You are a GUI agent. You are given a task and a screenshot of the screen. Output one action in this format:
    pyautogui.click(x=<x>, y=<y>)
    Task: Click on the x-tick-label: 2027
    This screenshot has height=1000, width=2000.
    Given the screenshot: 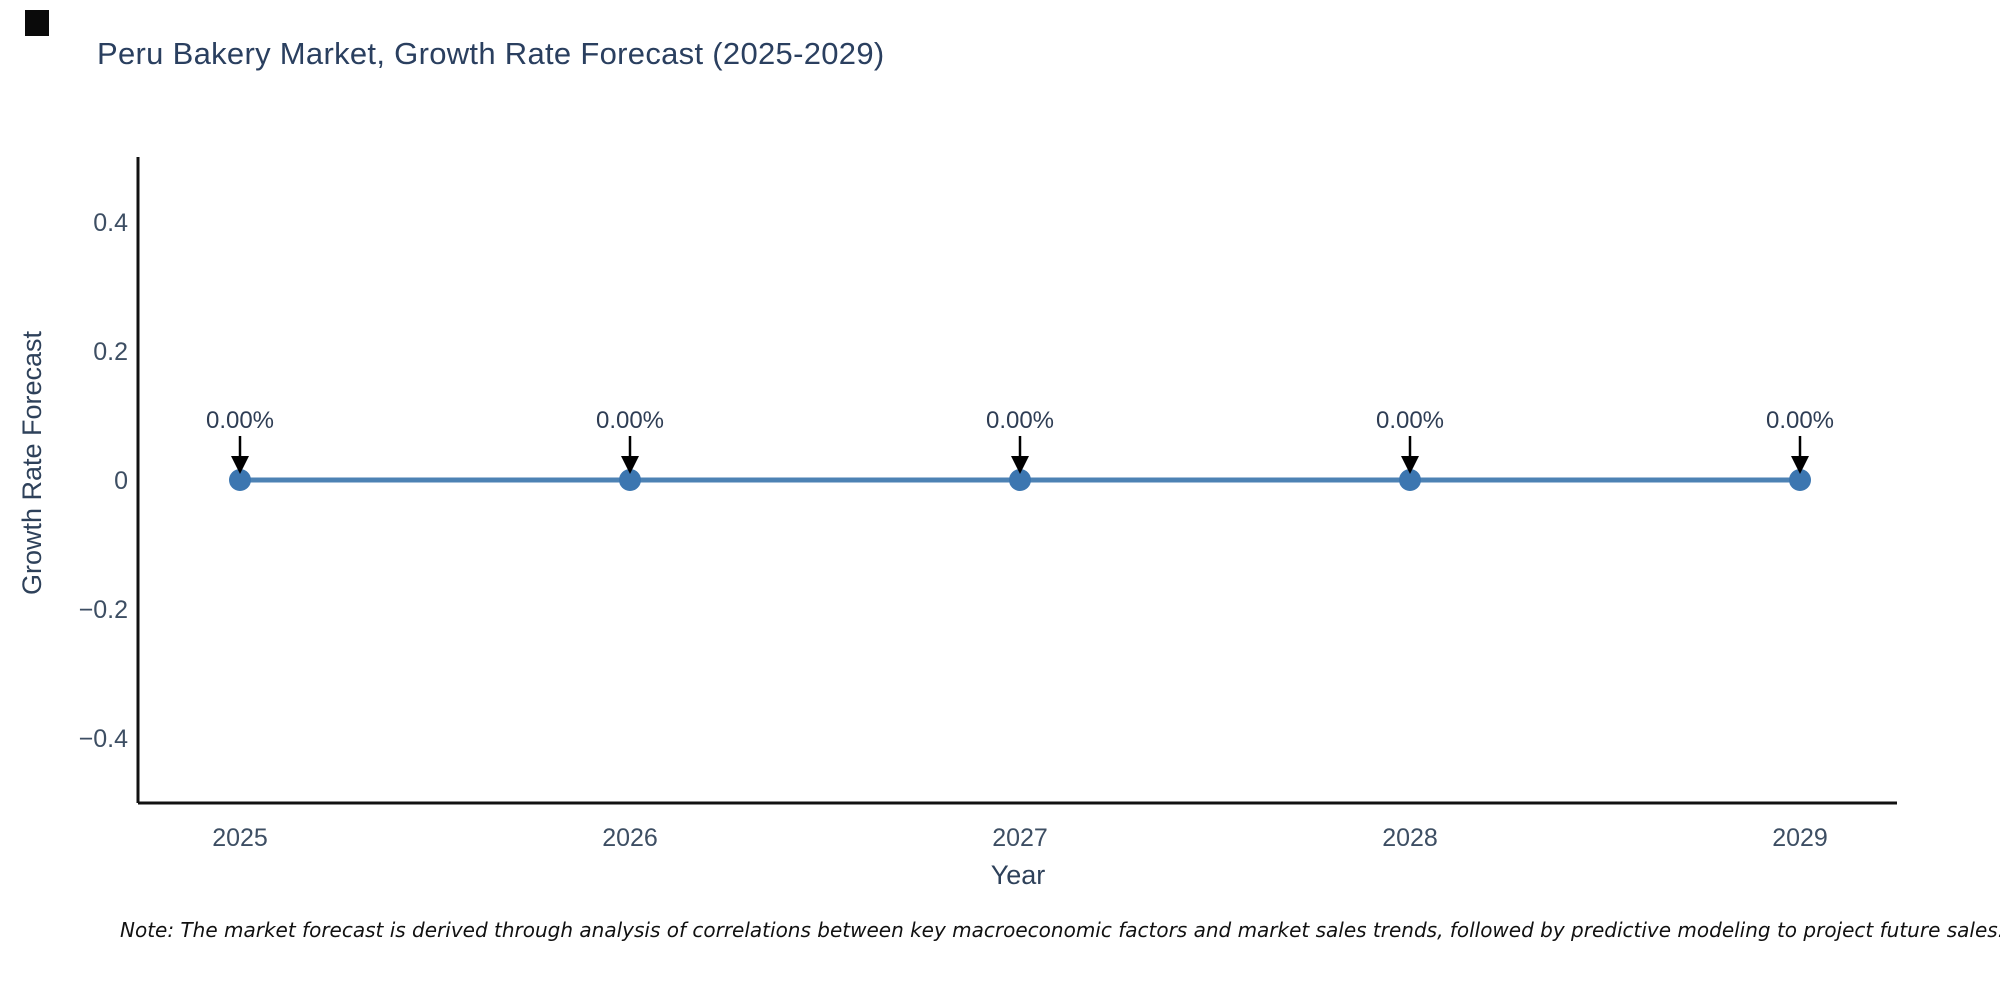 What is the action you would take?
    pyautogui.click(x=1020, y=838)
    